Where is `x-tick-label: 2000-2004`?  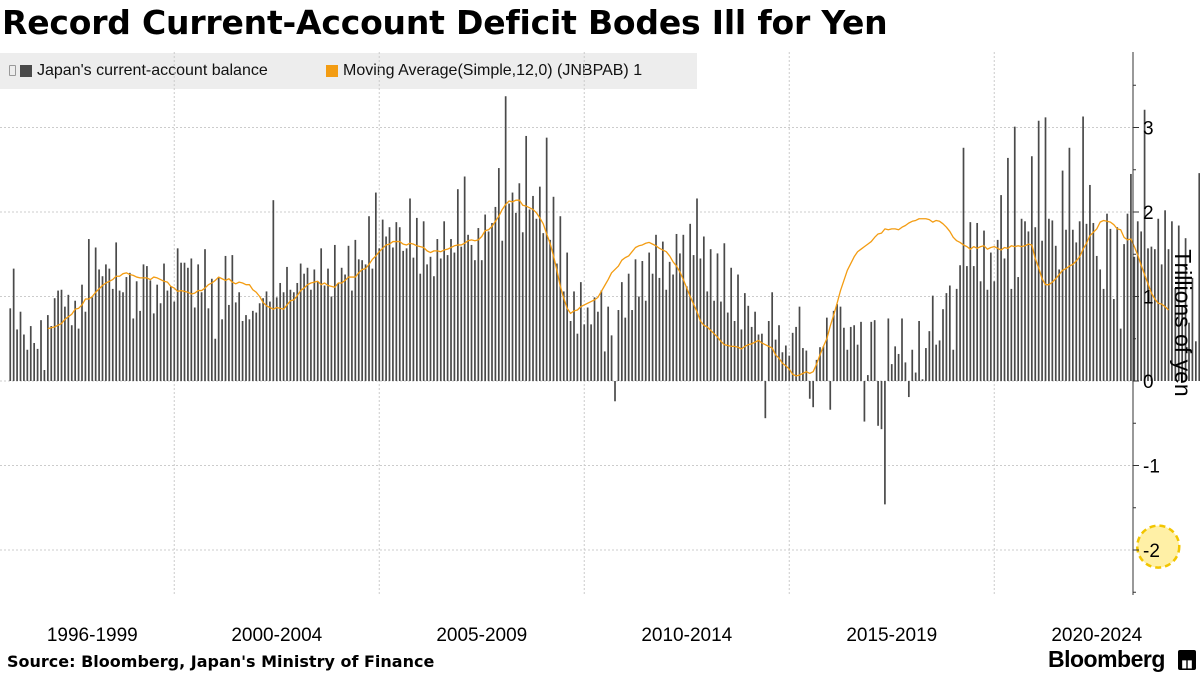
x-tick-label: 2000-2004 is located at coordinates (276, 635).